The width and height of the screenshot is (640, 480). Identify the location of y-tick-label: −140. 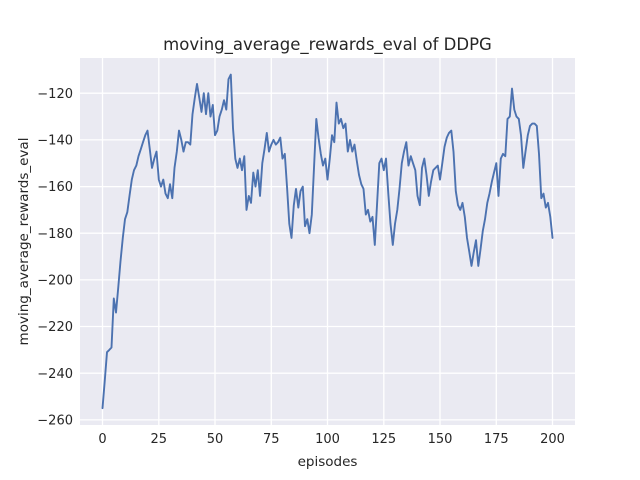
(55, 141).